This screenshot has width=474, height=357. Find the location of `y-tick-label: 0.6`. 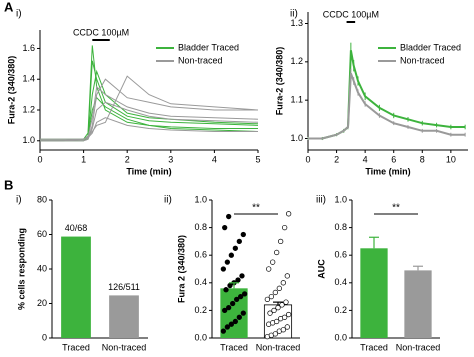

y-tick-label: 0.6 is located at coordinates (200, 255).